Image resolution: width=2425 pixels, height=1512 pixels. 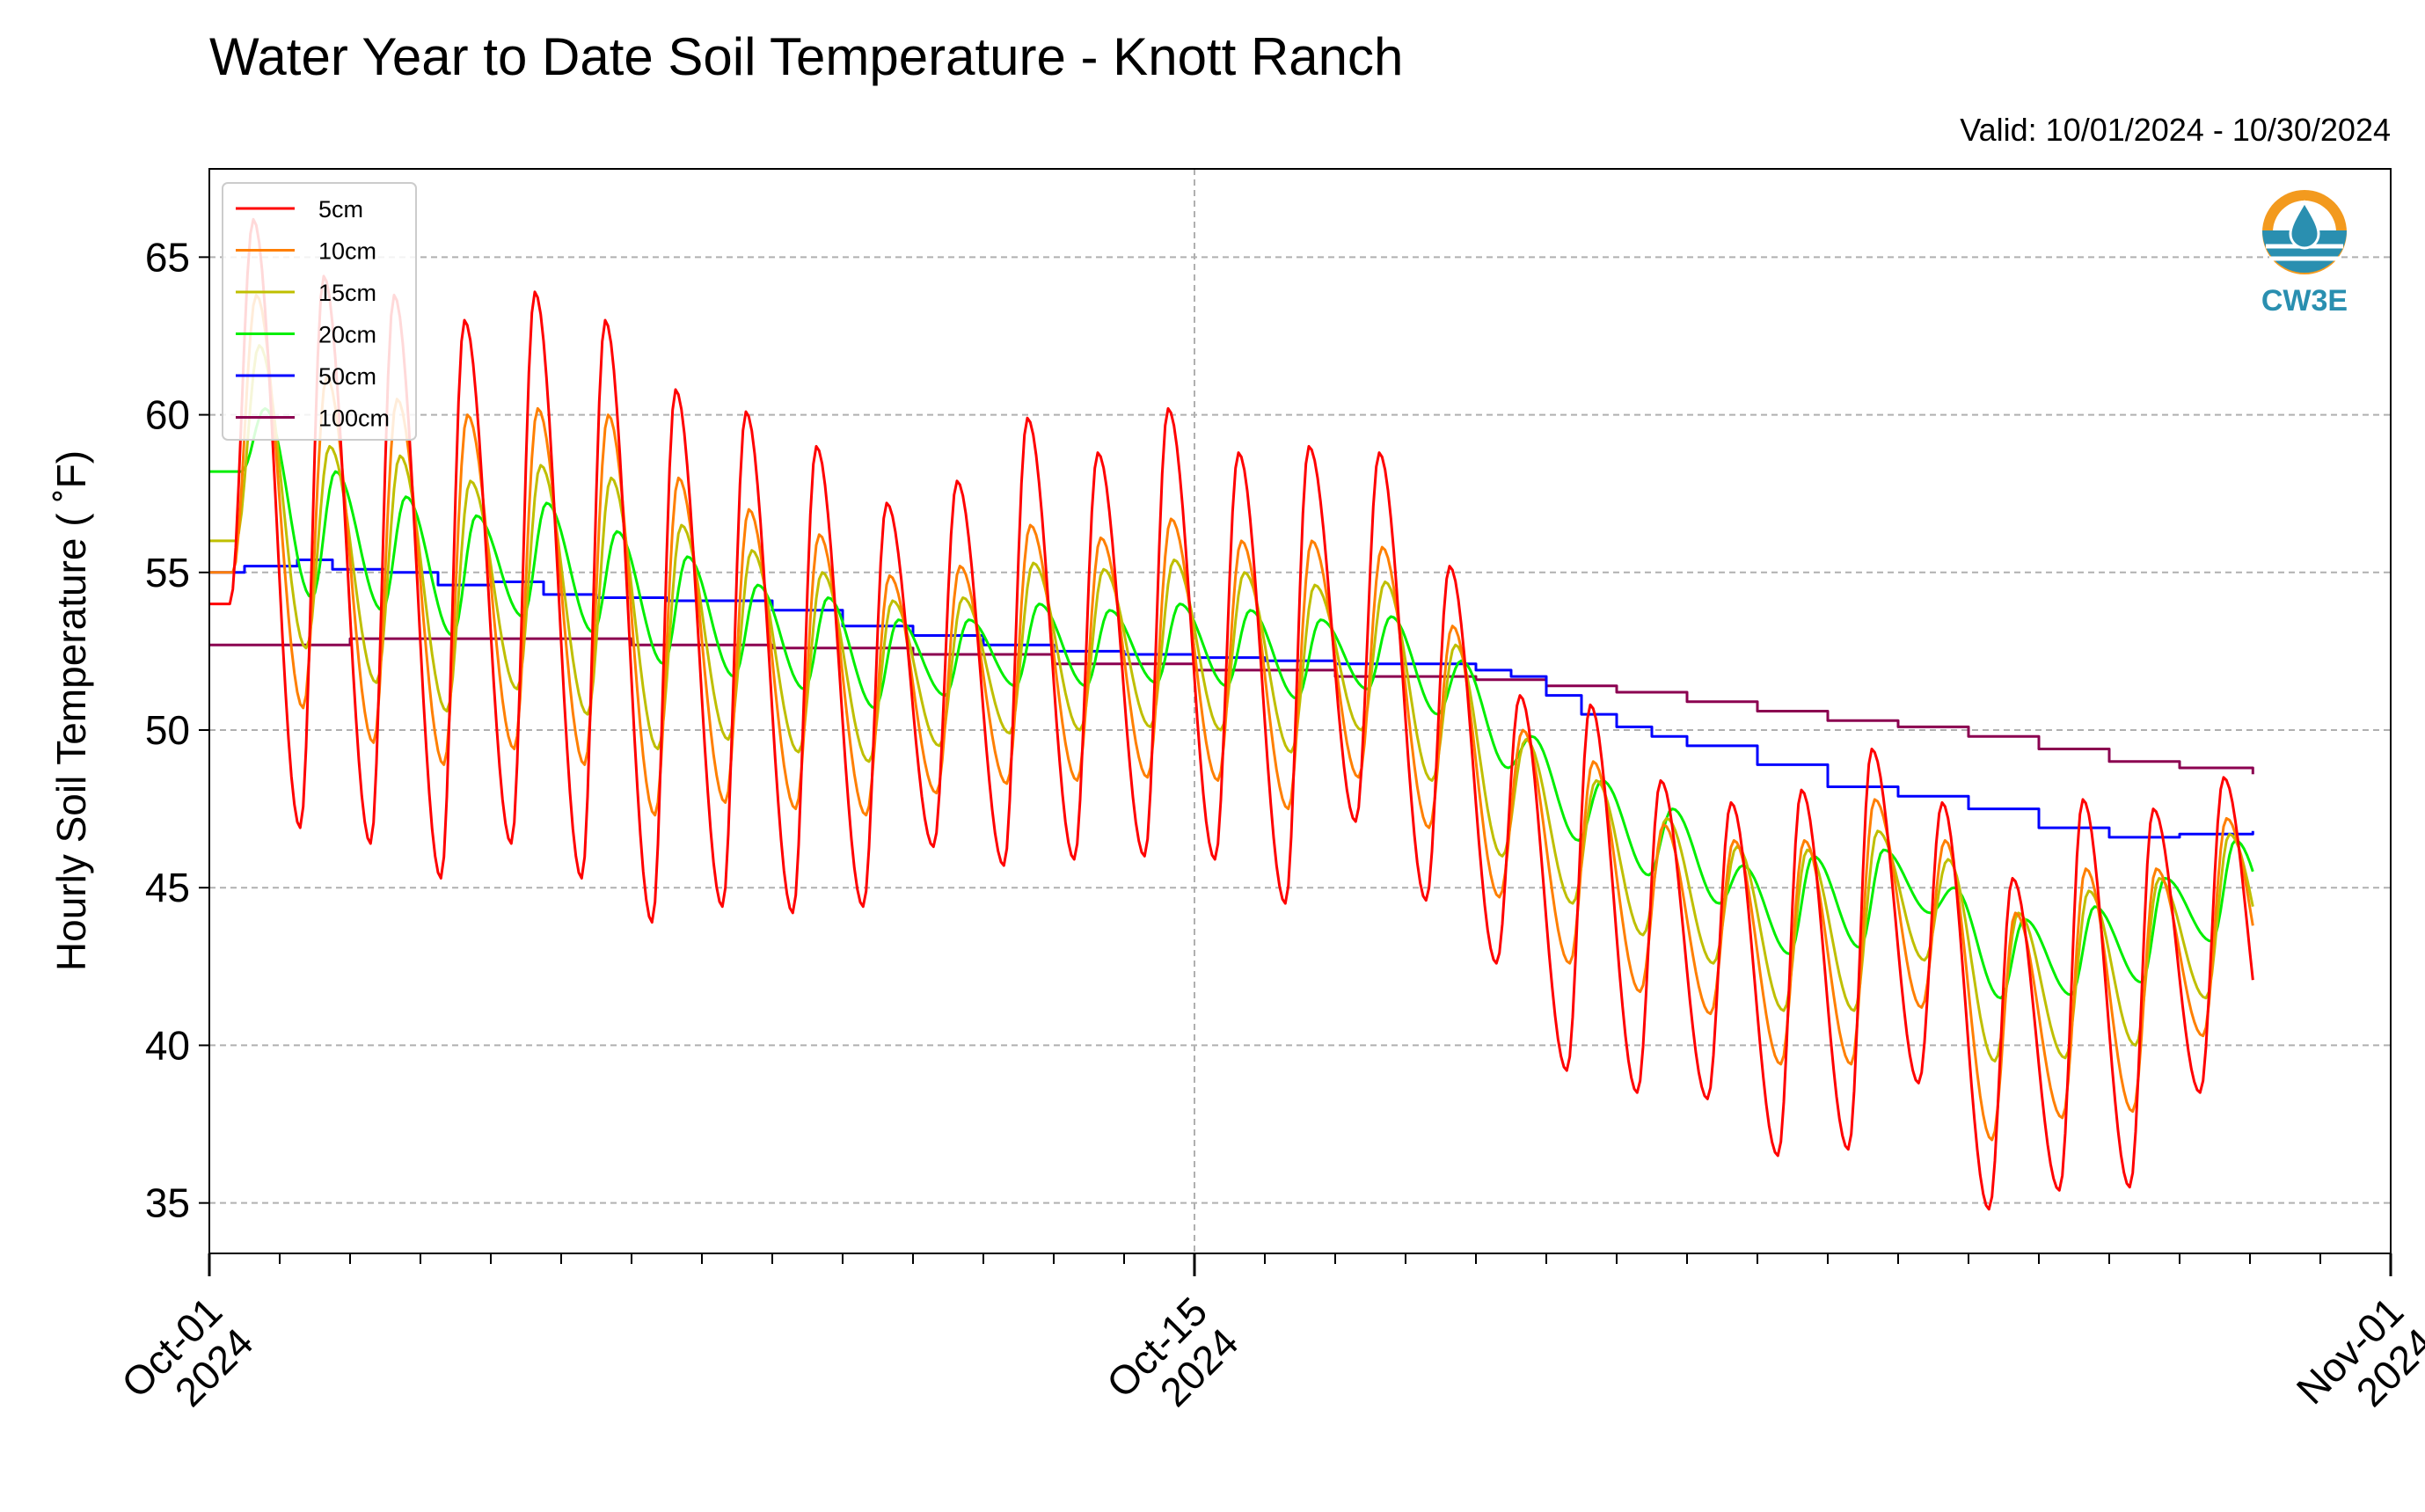 What do you see at coordinates (2175, 130) in the screenshot?
I see `valid-date-range: Valid: 10/01/2024 - 10/30/2024` at bounding box center [2175, 130].